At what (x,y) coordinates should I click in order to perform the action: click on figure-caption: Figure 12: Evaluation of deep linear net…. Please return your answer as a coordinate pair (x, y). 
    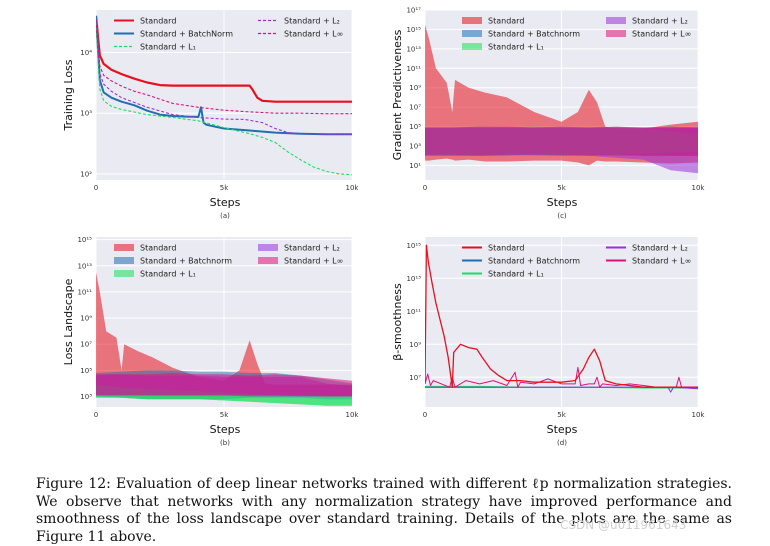
    Looking at the image, I should click on (384, 510).